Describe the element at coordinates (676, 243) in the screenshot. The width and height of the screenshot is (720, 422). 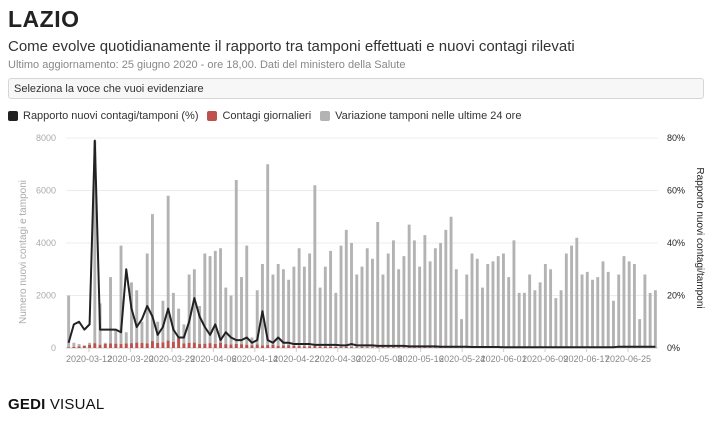
I see `y-right-tick-label: 40%` at that location.